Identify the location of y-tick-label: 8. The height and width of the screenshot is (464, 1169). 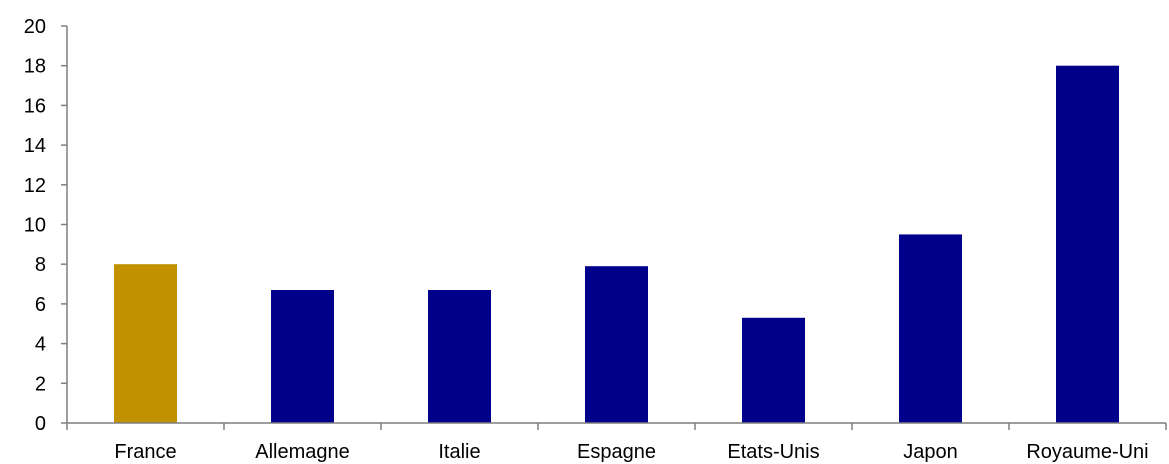
(40, 265).